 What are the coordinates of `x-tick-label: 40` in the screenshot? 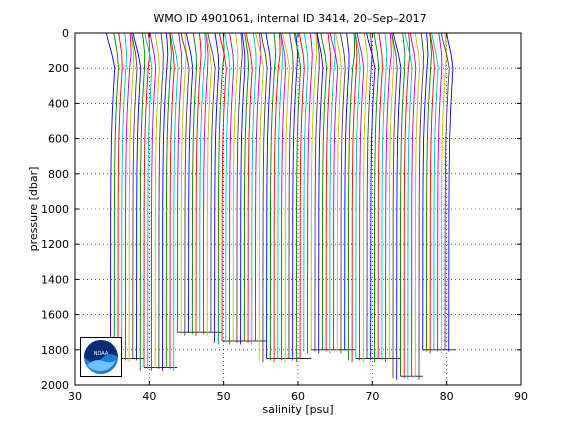 It's located at (149, 396).